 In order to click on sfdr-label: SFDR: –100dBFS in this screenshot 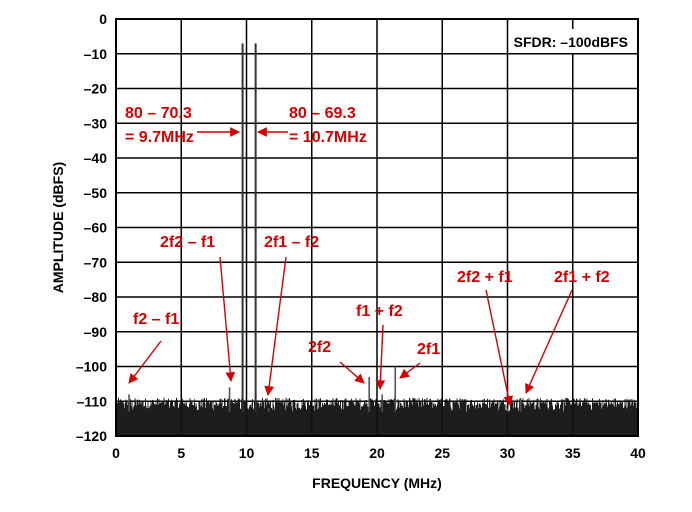, I will do `click(571, 42)`.